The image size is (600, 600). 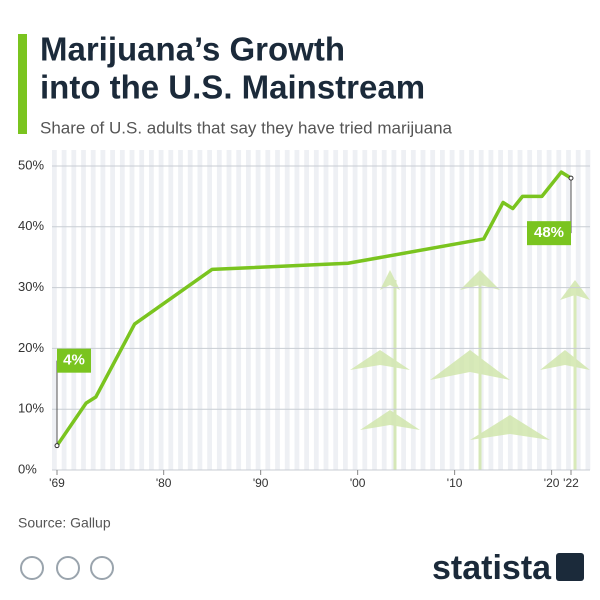 What do you see at coordinates (358, 483) in the screenshot?
I see `x-tick-label: '00` at bounding box center [358, 483].